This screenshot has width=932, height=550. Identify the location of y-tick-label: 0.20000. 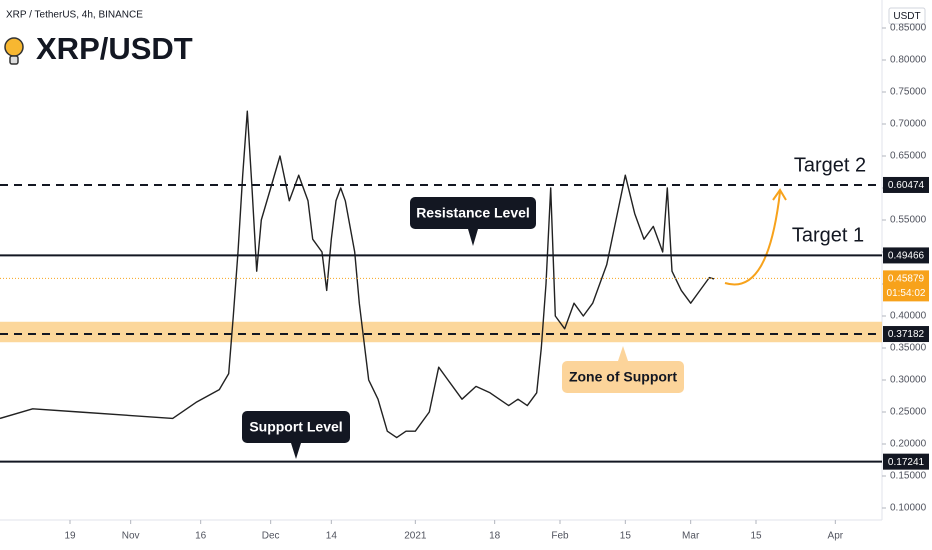
(908, 444).